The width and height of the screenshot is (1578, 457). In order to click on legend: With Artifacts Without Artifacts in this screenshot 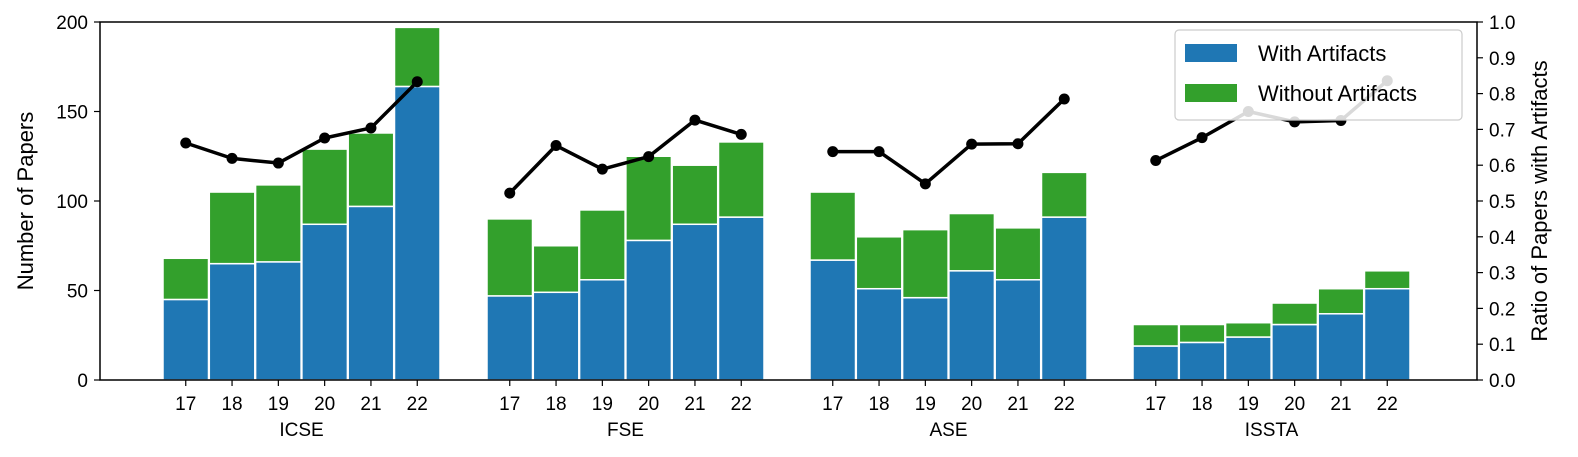, I will do `click(1318, 75)`.